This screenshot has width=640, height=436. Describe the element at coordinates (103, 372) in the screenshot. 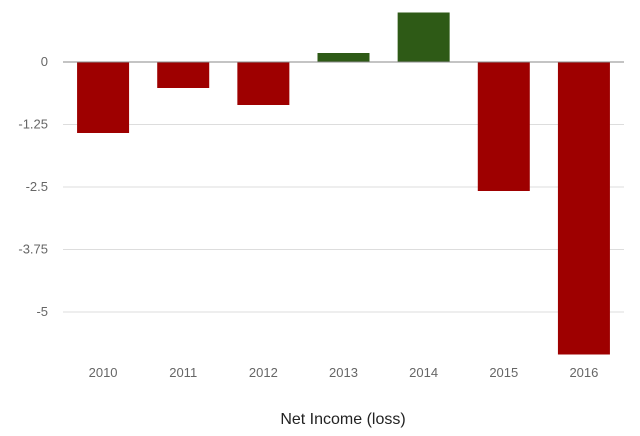

I see `x-tick-label: 2010` at that location.